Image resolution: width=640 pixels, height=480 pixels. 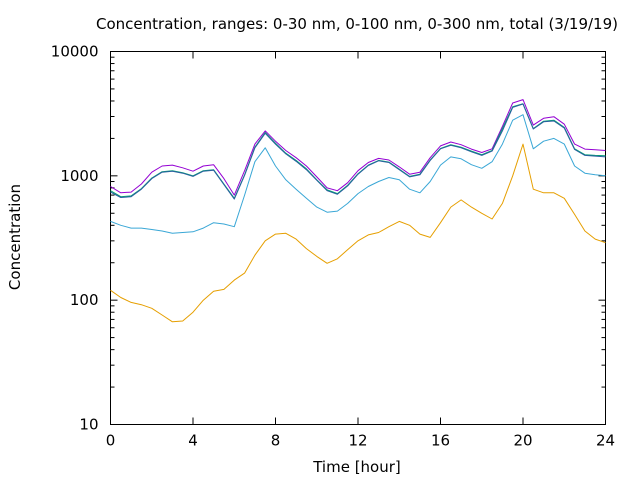 I want to click on x-axis-label: Time [hour], so click(x=356, y=467).